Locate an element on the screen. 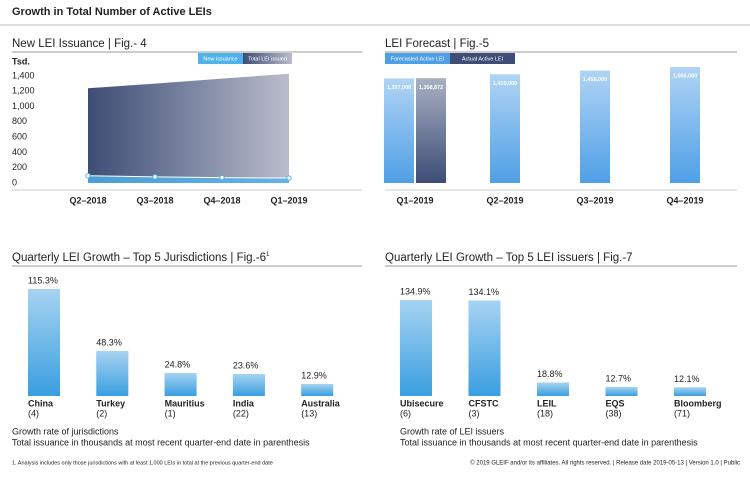 The width and height of the screenshot is (750, 479). value-label: 1,506,000 is located at coordinates (685, 76).